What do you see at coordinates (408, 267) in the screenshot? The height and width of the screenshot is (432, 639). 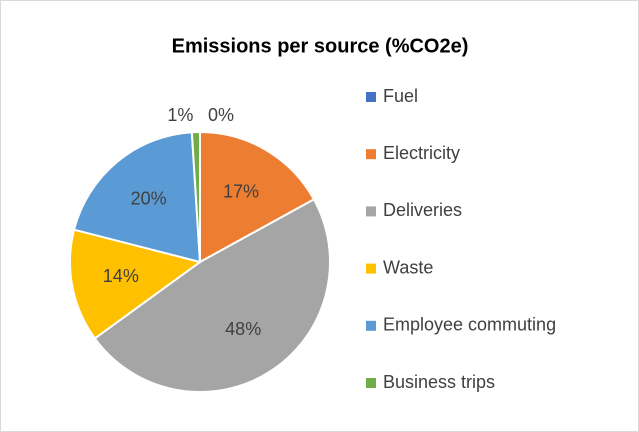 I see `legend-label: Waste` at bounding box center [408, 267].